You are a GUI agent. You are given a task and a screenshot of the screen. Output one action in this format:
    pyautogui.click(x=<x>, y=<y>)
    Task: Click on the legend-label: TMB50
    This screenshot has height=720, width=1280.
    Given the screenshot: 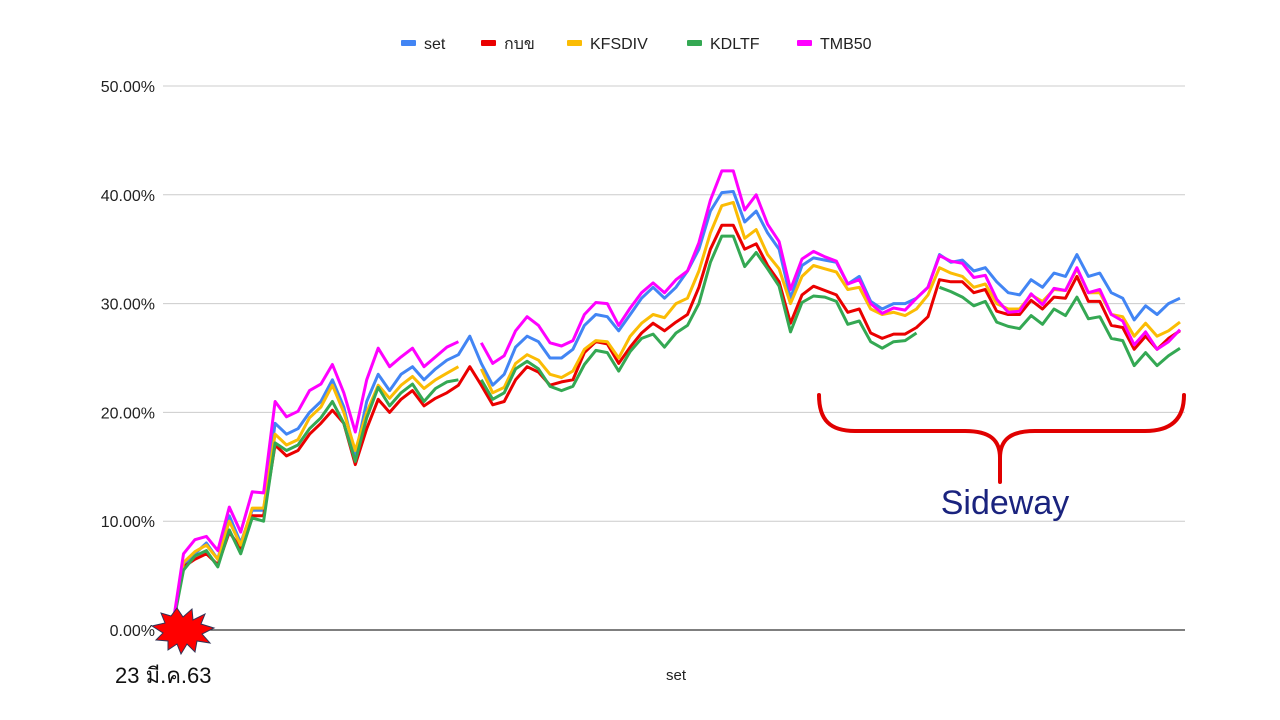 What is the action you would take?
    pyautogui.click(x=846, y=44)
    